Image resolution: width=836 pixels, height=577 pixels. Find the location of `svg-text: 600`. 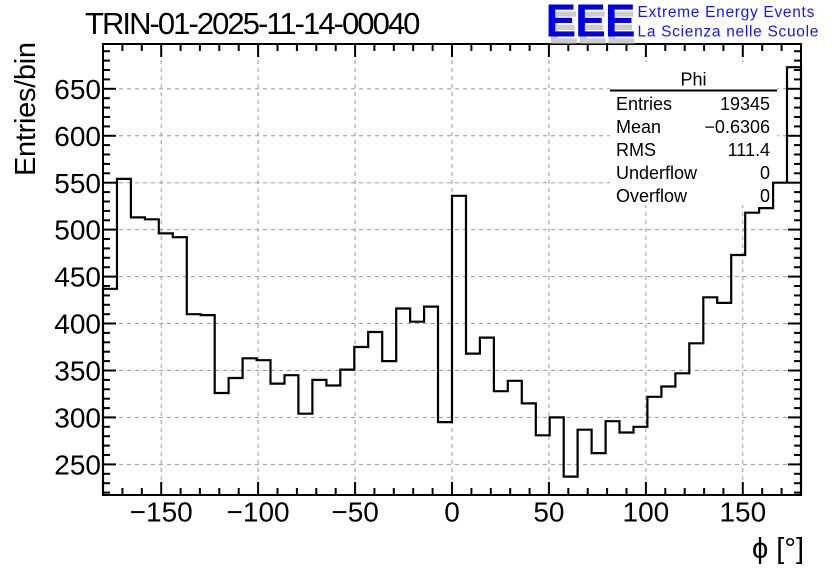

svg-text: 600 is located at coordinates (77, 136).